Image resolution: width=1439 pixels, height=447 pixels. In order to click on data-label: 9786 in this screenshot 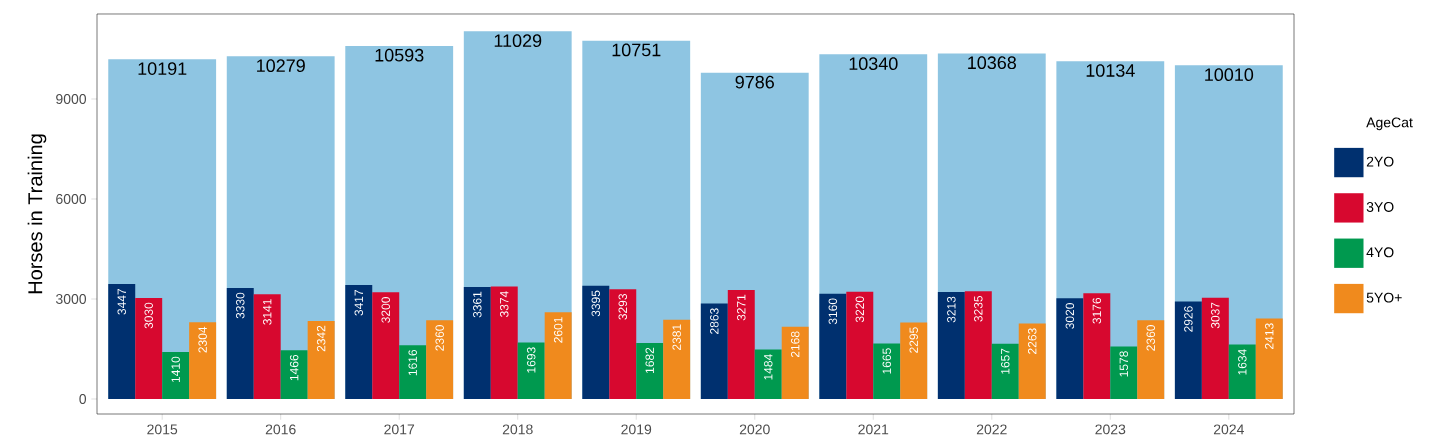, I will do `click(754, 82)`.